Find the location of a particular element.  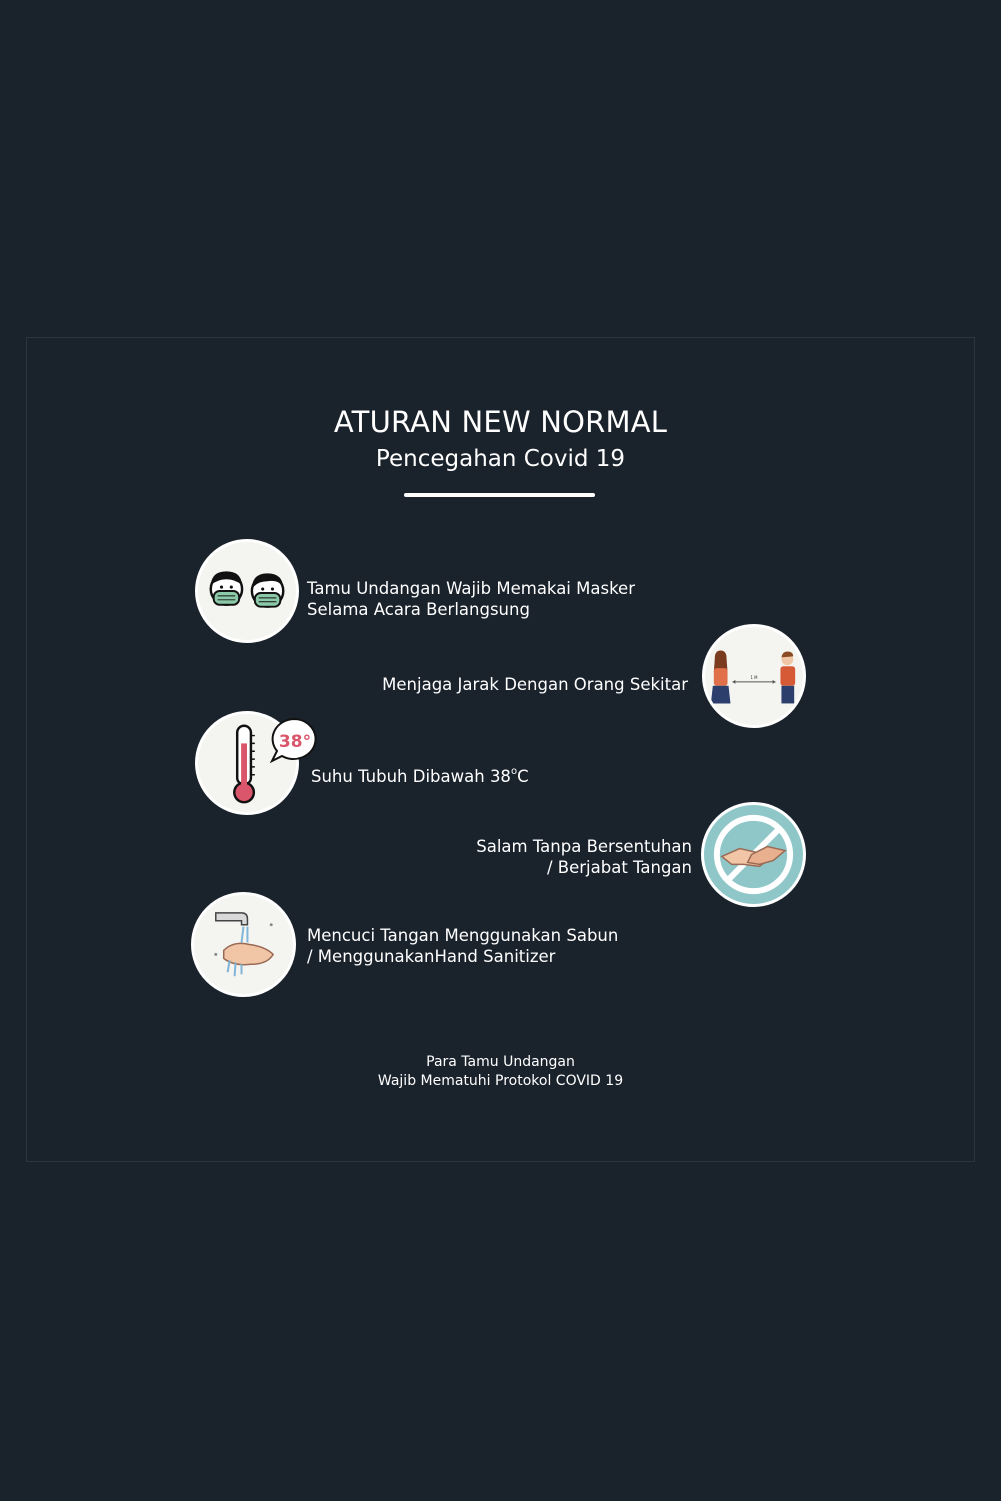

page-subtitle: Pencegahan Covid 19 is located at coordinates (500, 459).